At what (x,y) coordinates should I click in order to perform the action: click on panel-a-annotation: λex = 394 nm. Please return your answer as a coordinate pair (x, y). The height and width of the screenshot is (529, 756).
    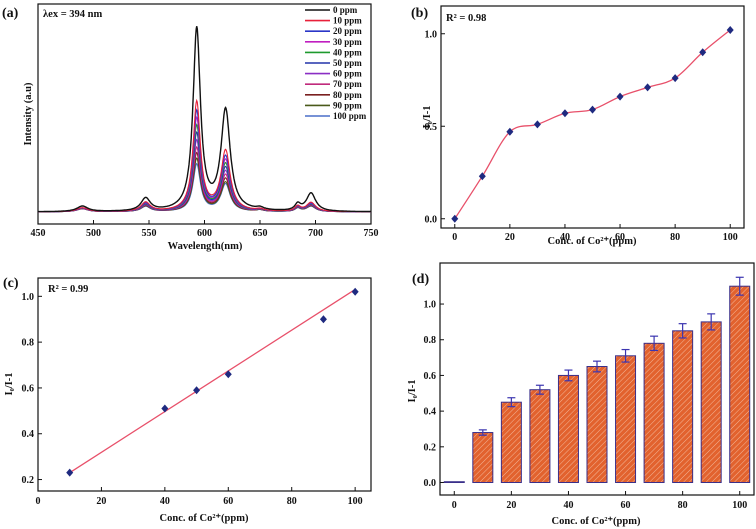
    Looking at the image, I should click on (73, 14).